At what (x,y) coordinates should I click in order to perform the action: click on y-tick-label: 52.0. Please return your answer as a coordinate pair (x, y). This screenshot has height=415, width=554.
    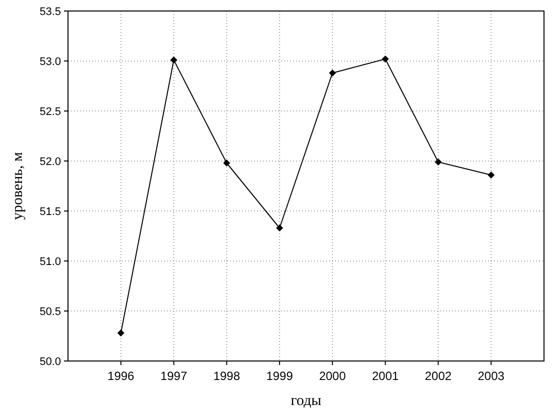
    Looking at the image, I should click on (50, 162).